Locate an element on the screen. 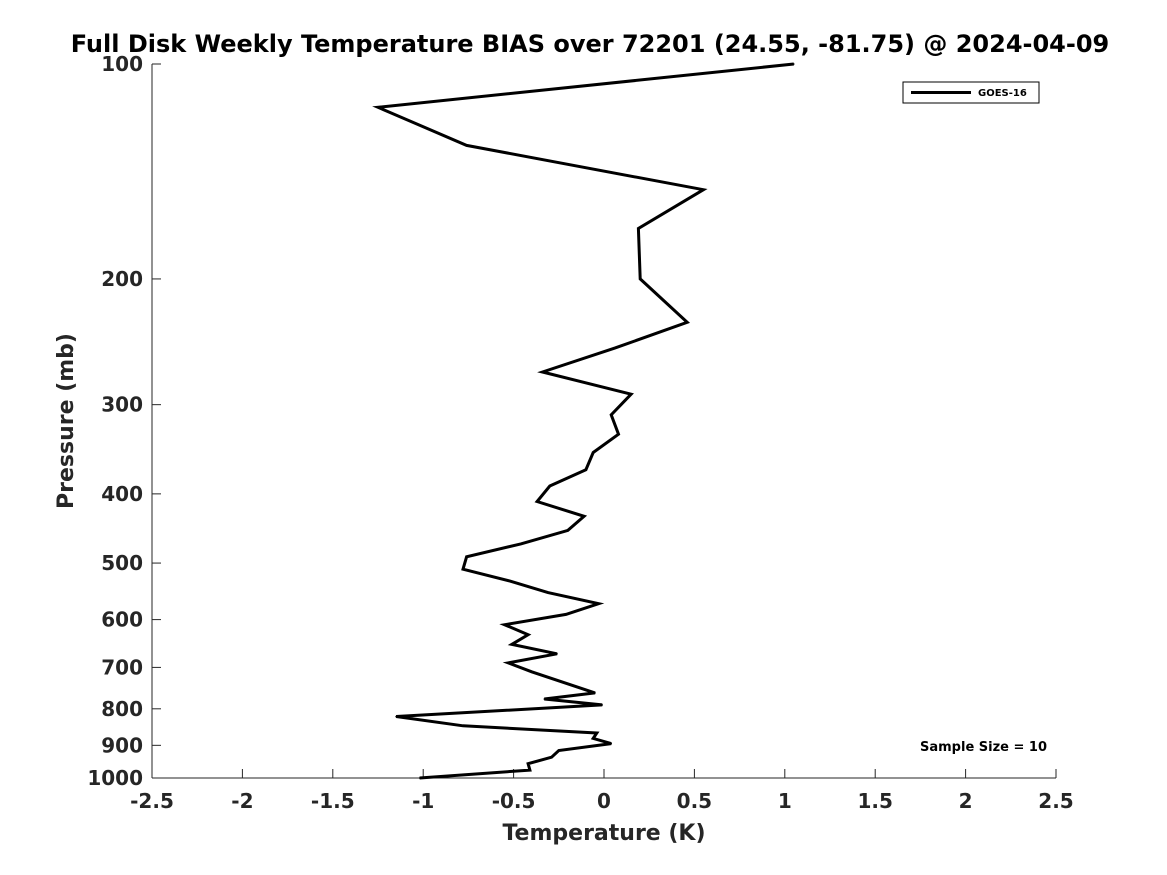 The height and width of the screenshot is (875, 1167). x-ticks: -2.5 -2 -1.5 -1 -0.5 0 0.5 1 1.5 2 2.5 is located at coordinates (602, 791).